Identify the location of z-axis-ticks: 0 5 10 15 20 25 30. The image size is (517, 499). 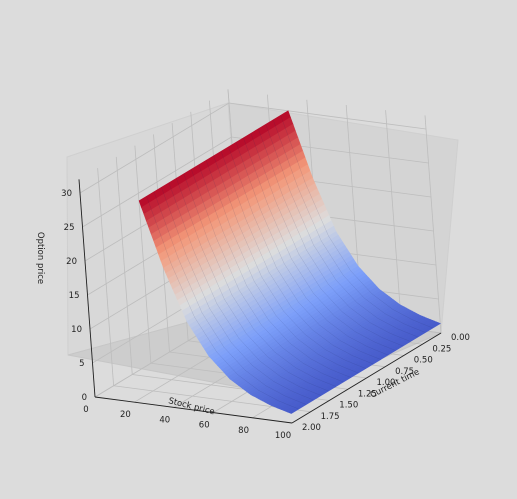
(74, 296).